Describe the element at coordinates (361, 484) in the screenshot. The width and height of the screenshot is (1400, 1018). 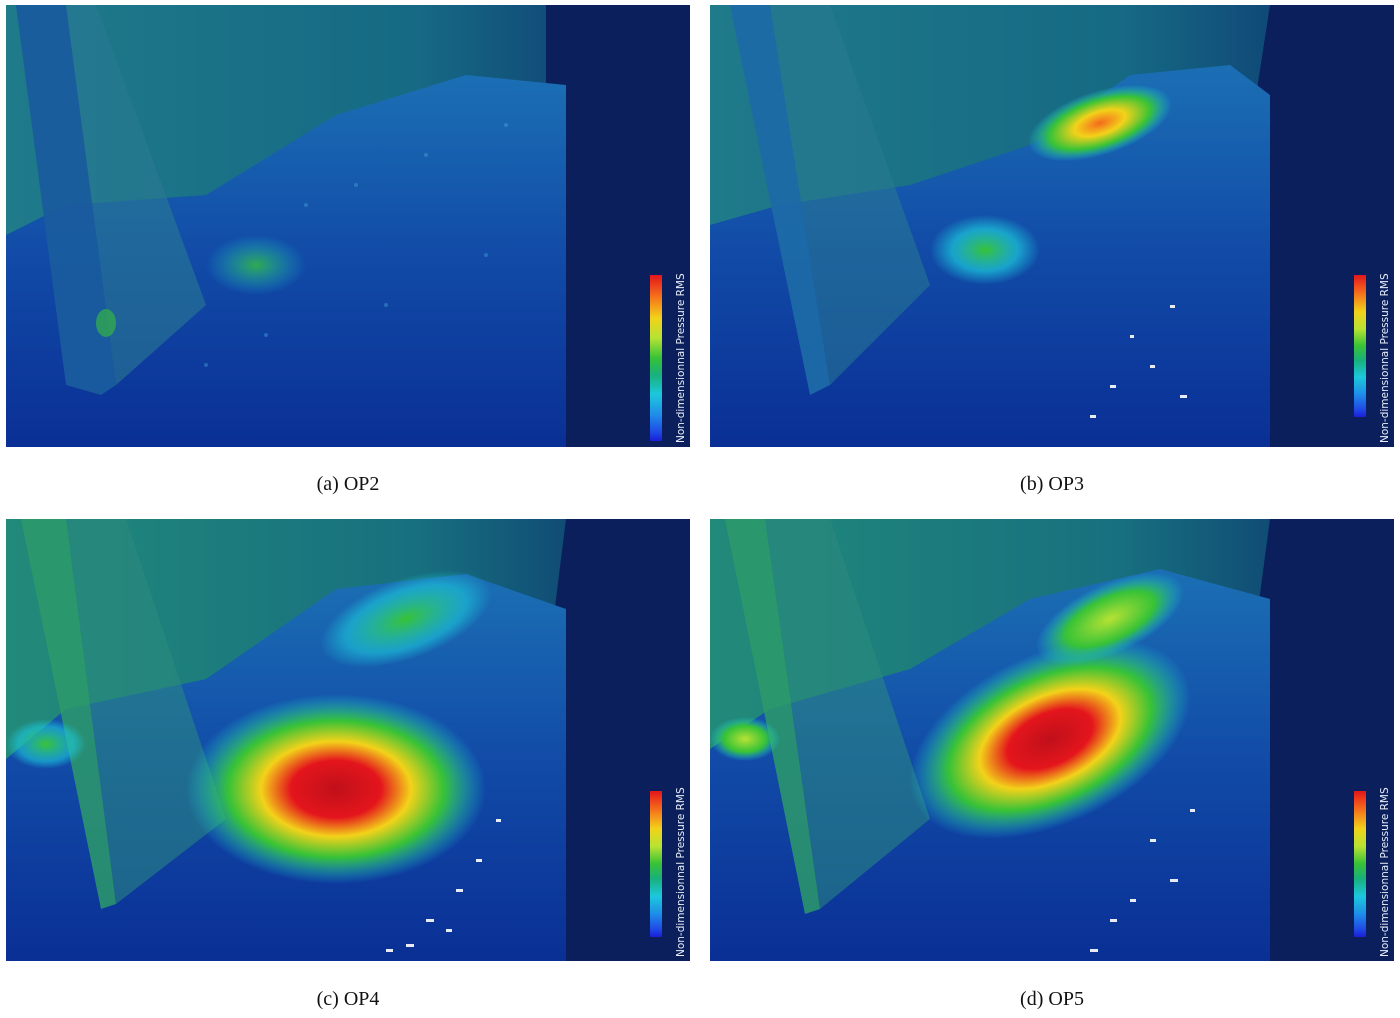
I see `caption-text: OP2` at that location.